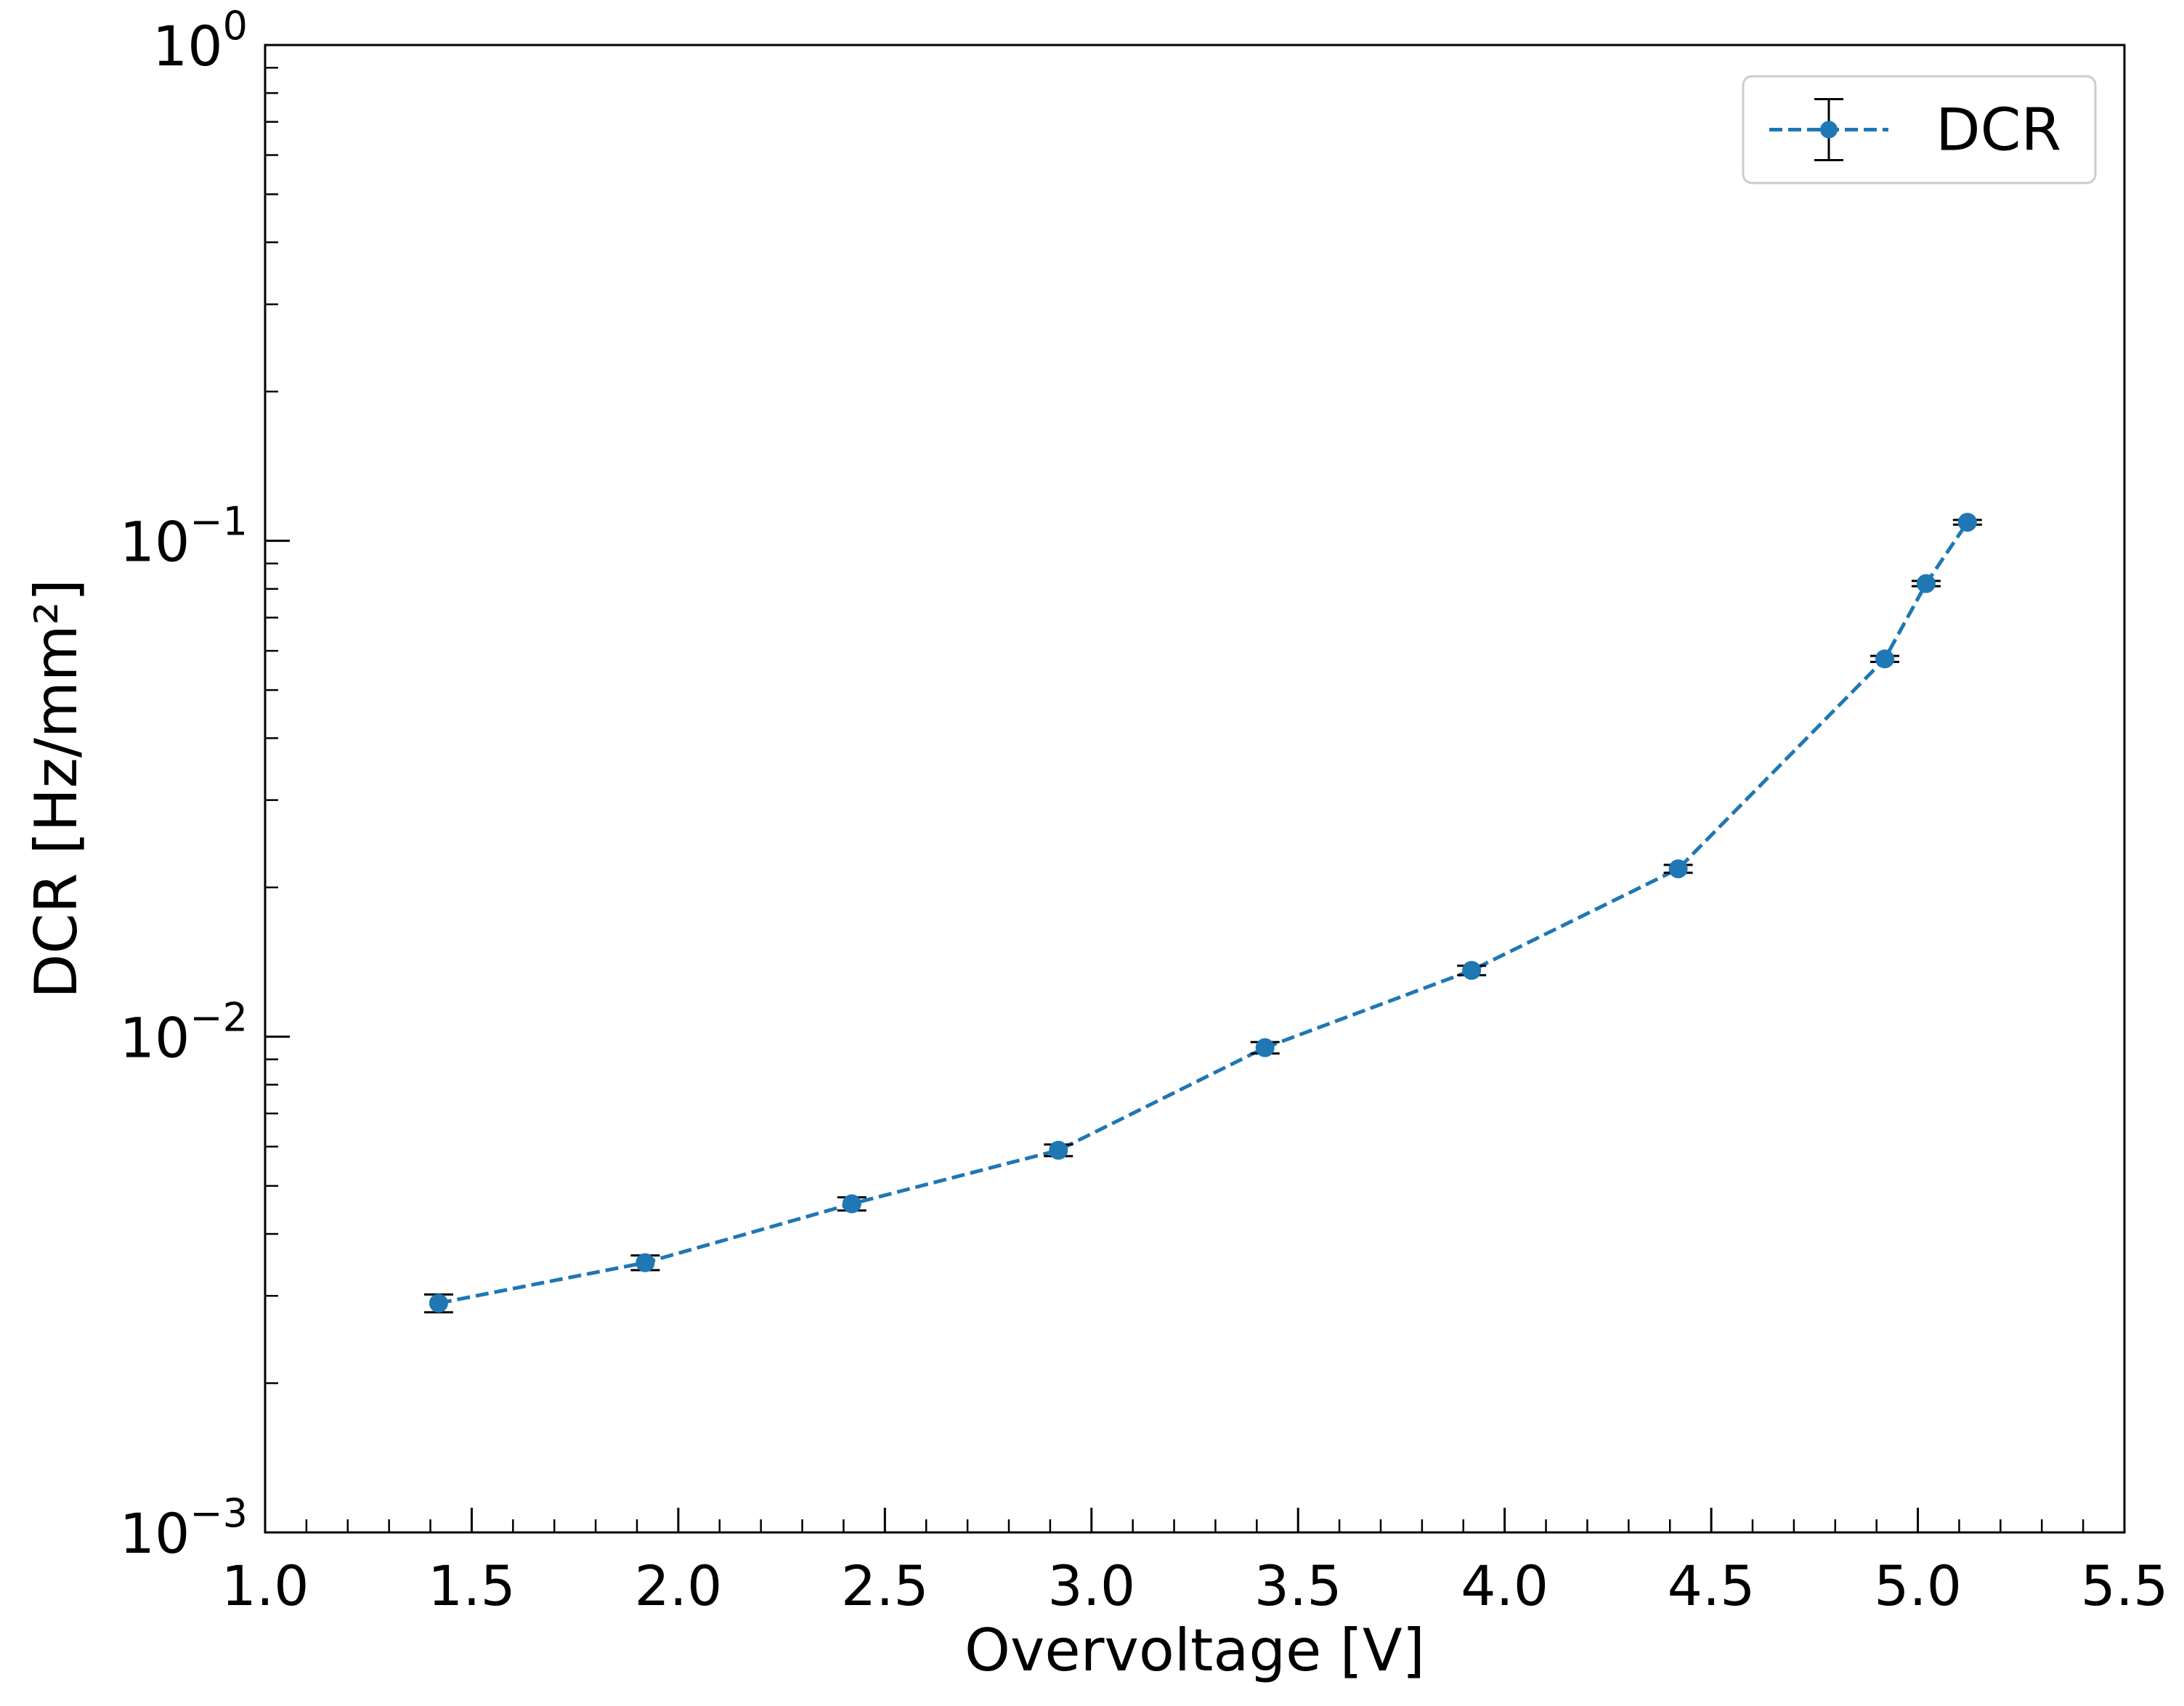 Image resolution: width=2184 pixels, height=1706 pixels. What do you see at coordinates (1918, 1585) in the screenshot?
I see `x-tick-label: 5.0` at bounding box center [1918, 1585].